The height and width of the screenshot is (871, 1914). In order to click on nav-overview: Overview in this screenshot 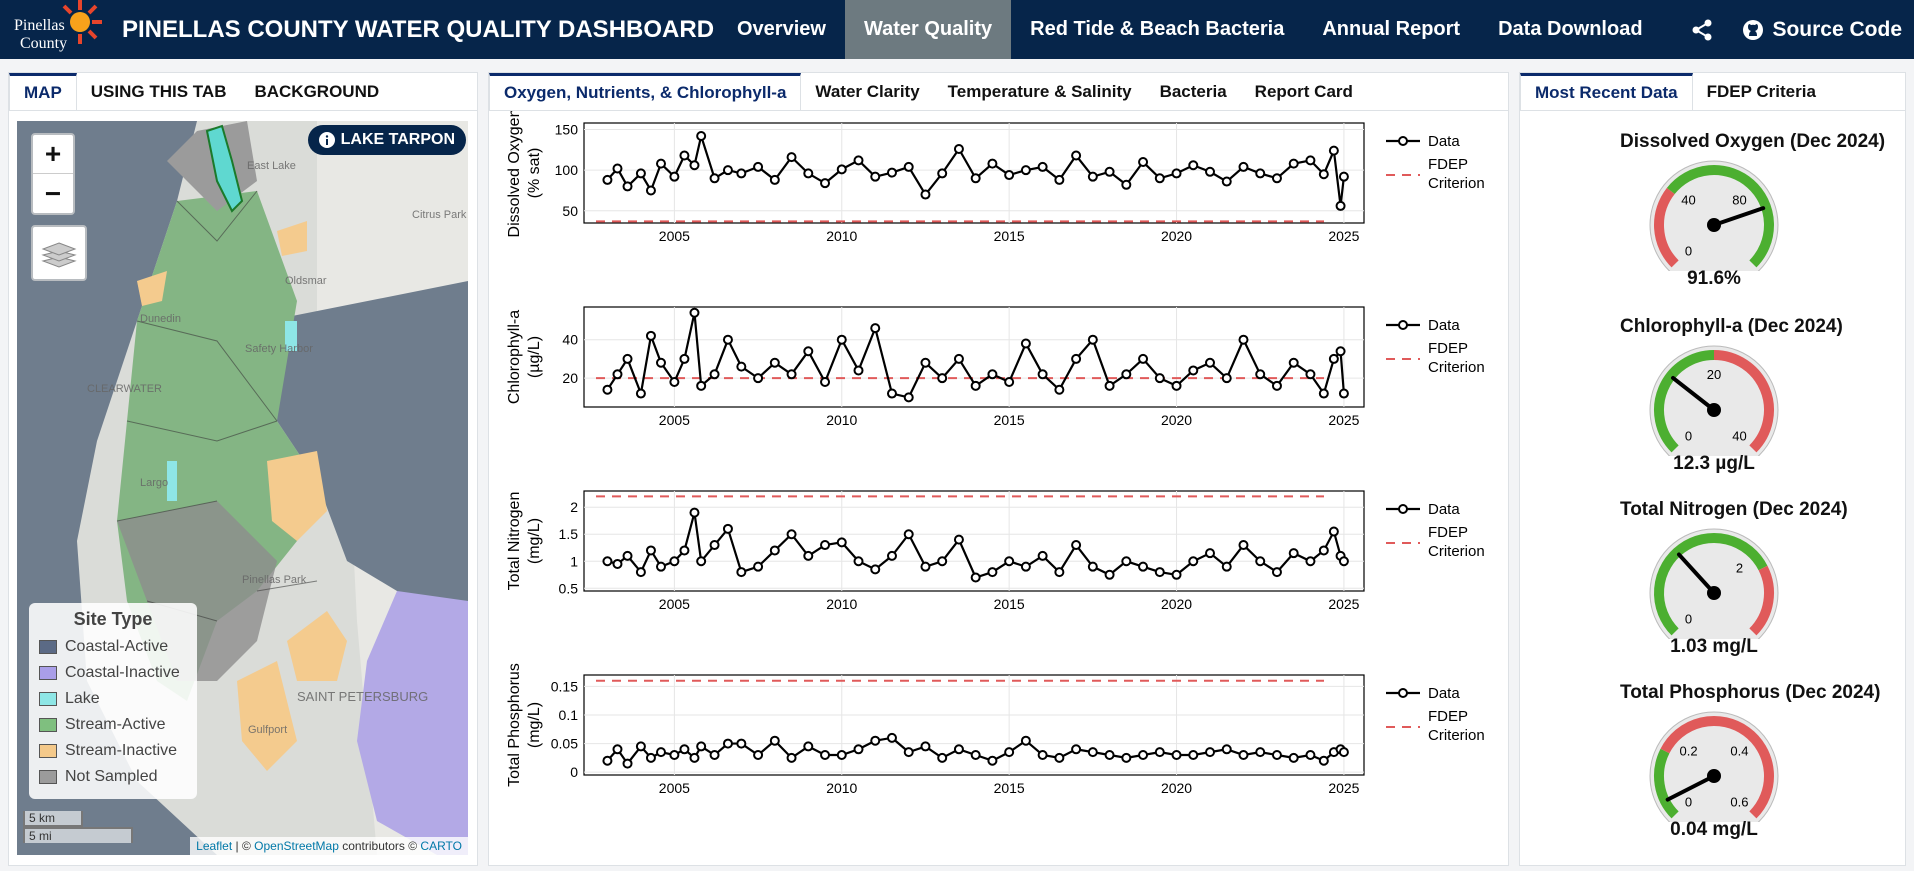, I will do `click(781, 29)`.